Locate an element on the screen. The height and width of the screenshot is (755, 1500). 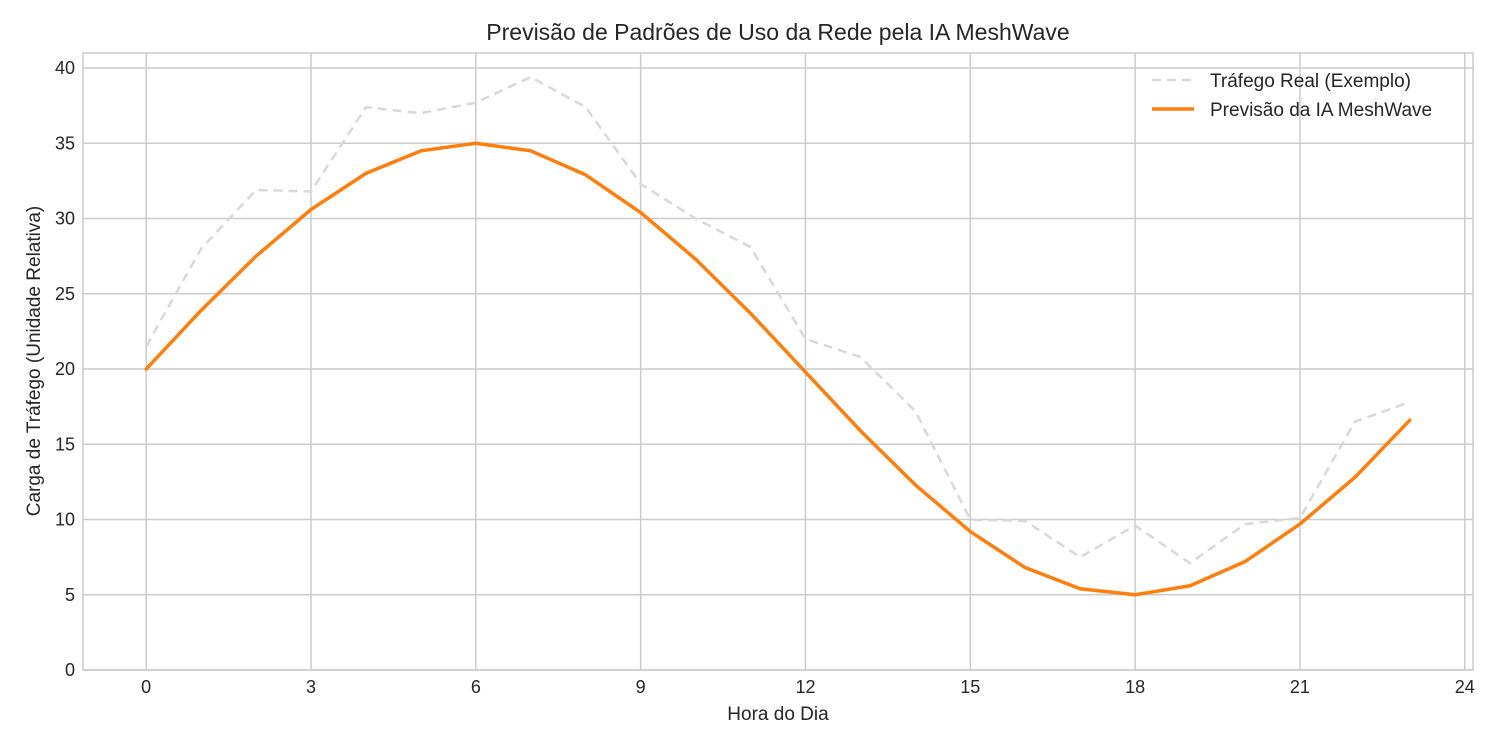
x-tick-label: 12 is located at coordinates (805, 687).